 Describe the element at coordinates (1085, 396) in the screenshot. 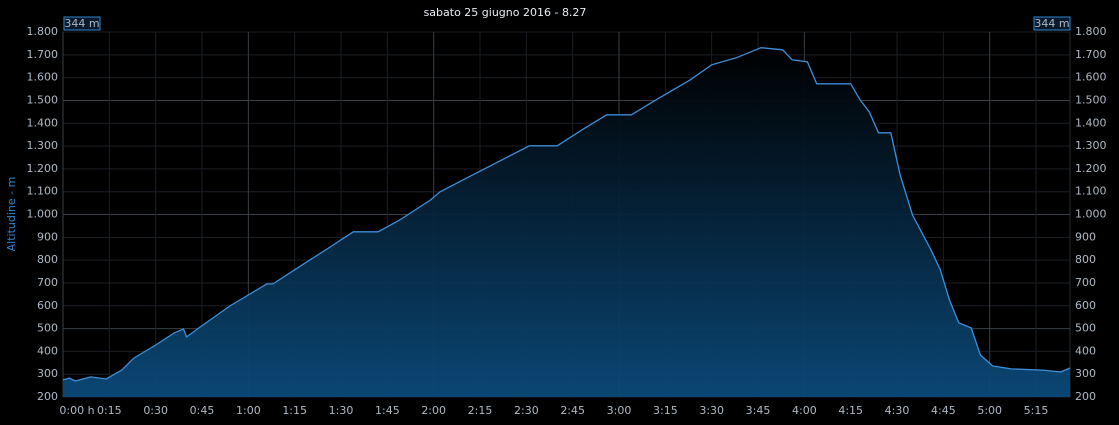

I see `y2-tick-label: 200` at that location.